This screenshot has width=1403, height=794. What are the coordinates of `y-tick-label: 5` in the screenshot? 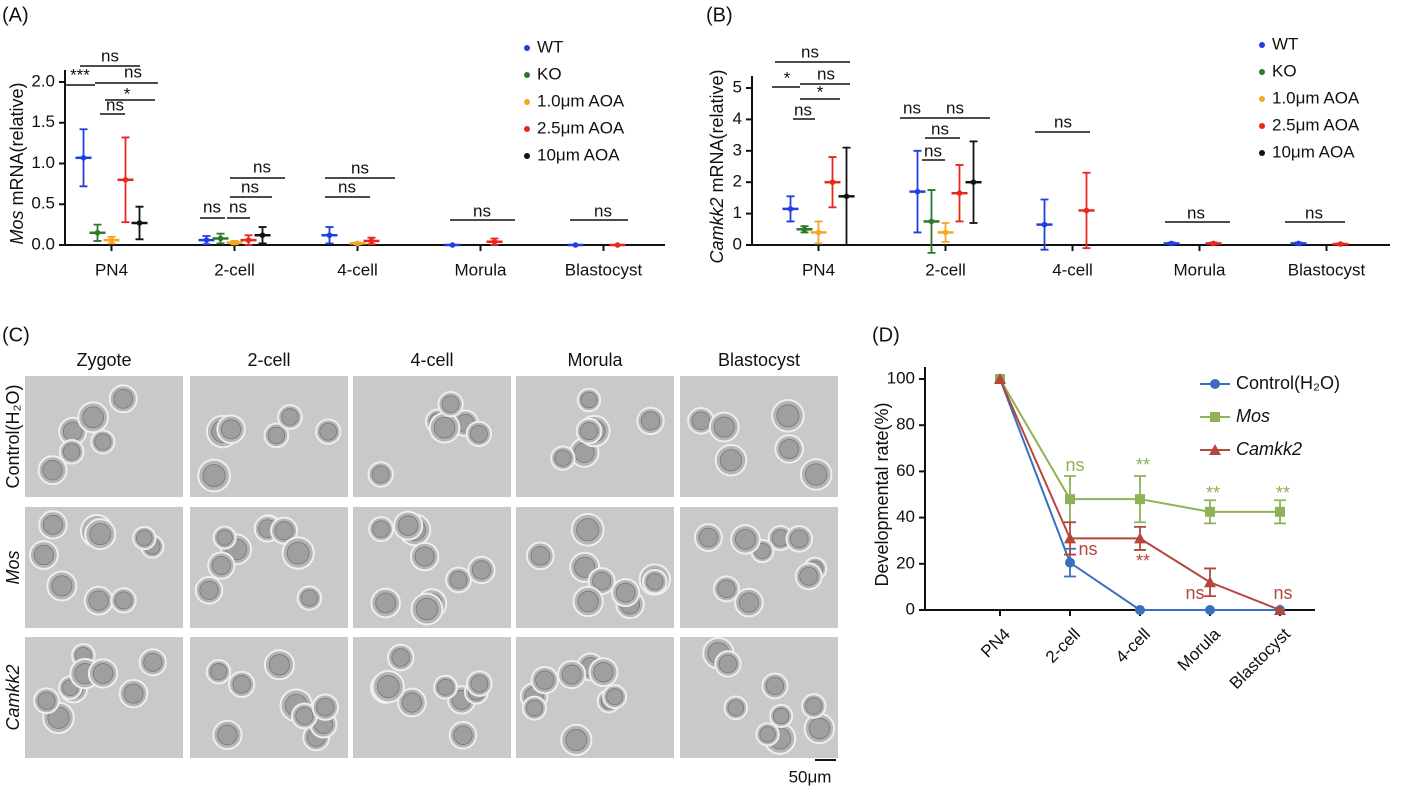 It's located at (737, 86).